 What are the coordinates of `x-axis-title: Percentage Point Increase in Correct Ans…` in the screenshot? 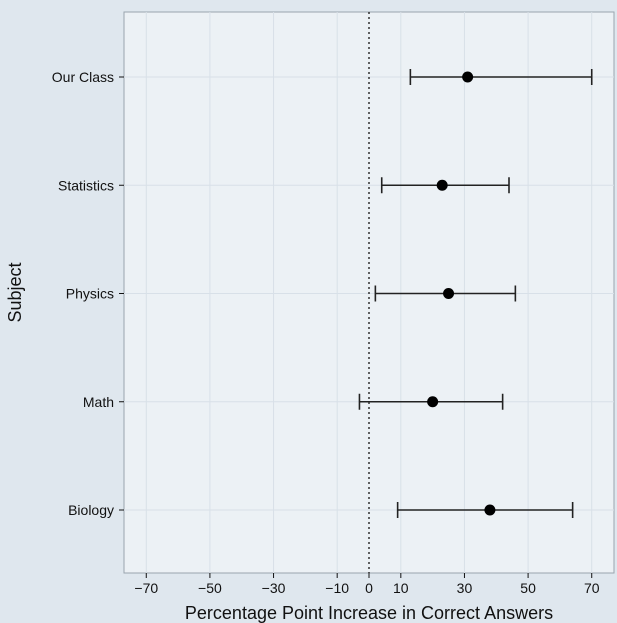 It's located at (369, 613).